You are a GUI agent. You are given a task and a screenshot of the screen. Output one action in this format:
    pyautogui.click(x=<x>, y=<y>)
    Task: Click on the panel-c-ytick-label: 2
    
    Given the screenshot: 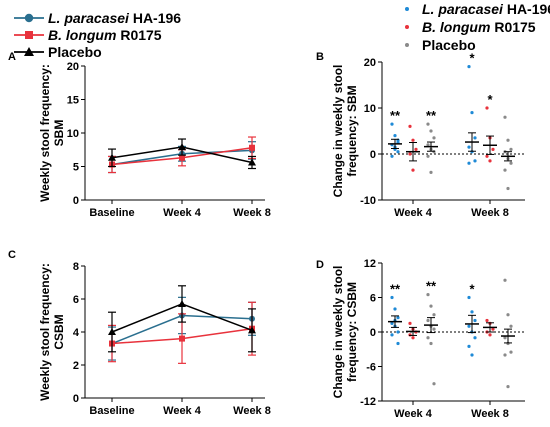 What is the action you would take?
    pyautogui.click(x=76, y=366)
    